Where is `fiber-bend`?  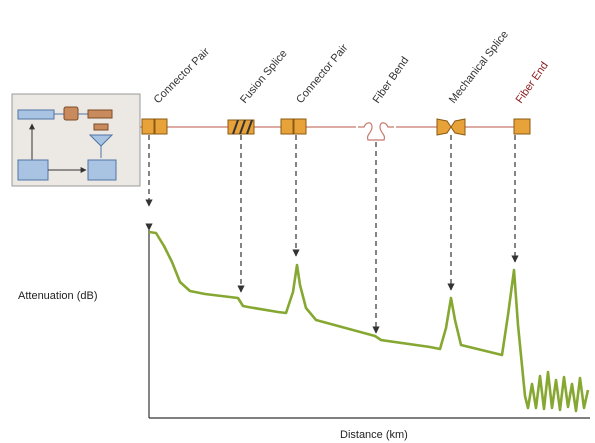 fiber-bend is located at coordinates (376, 130).